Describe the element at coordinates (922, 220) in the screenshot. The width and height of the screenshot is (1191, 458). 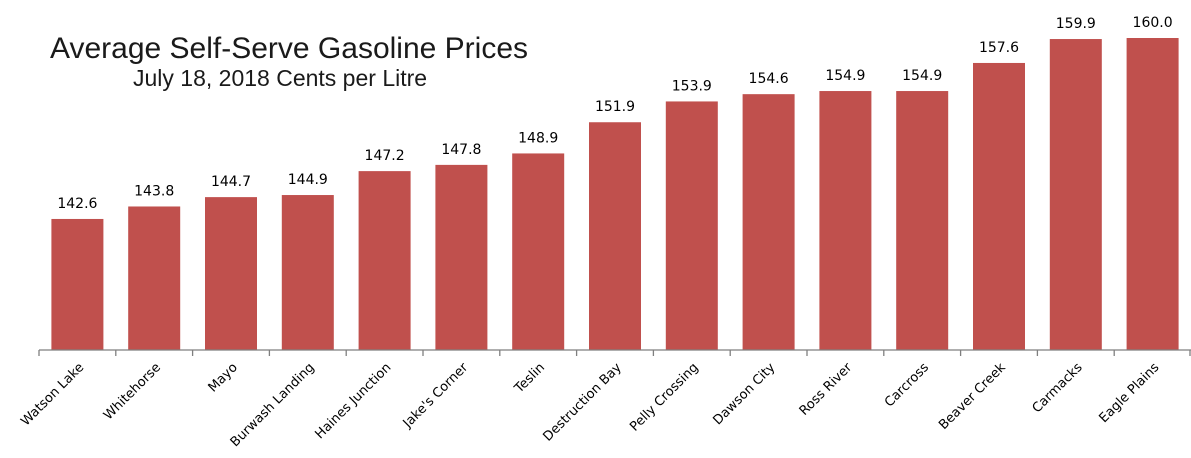
I see `bar-carcross` at that location.